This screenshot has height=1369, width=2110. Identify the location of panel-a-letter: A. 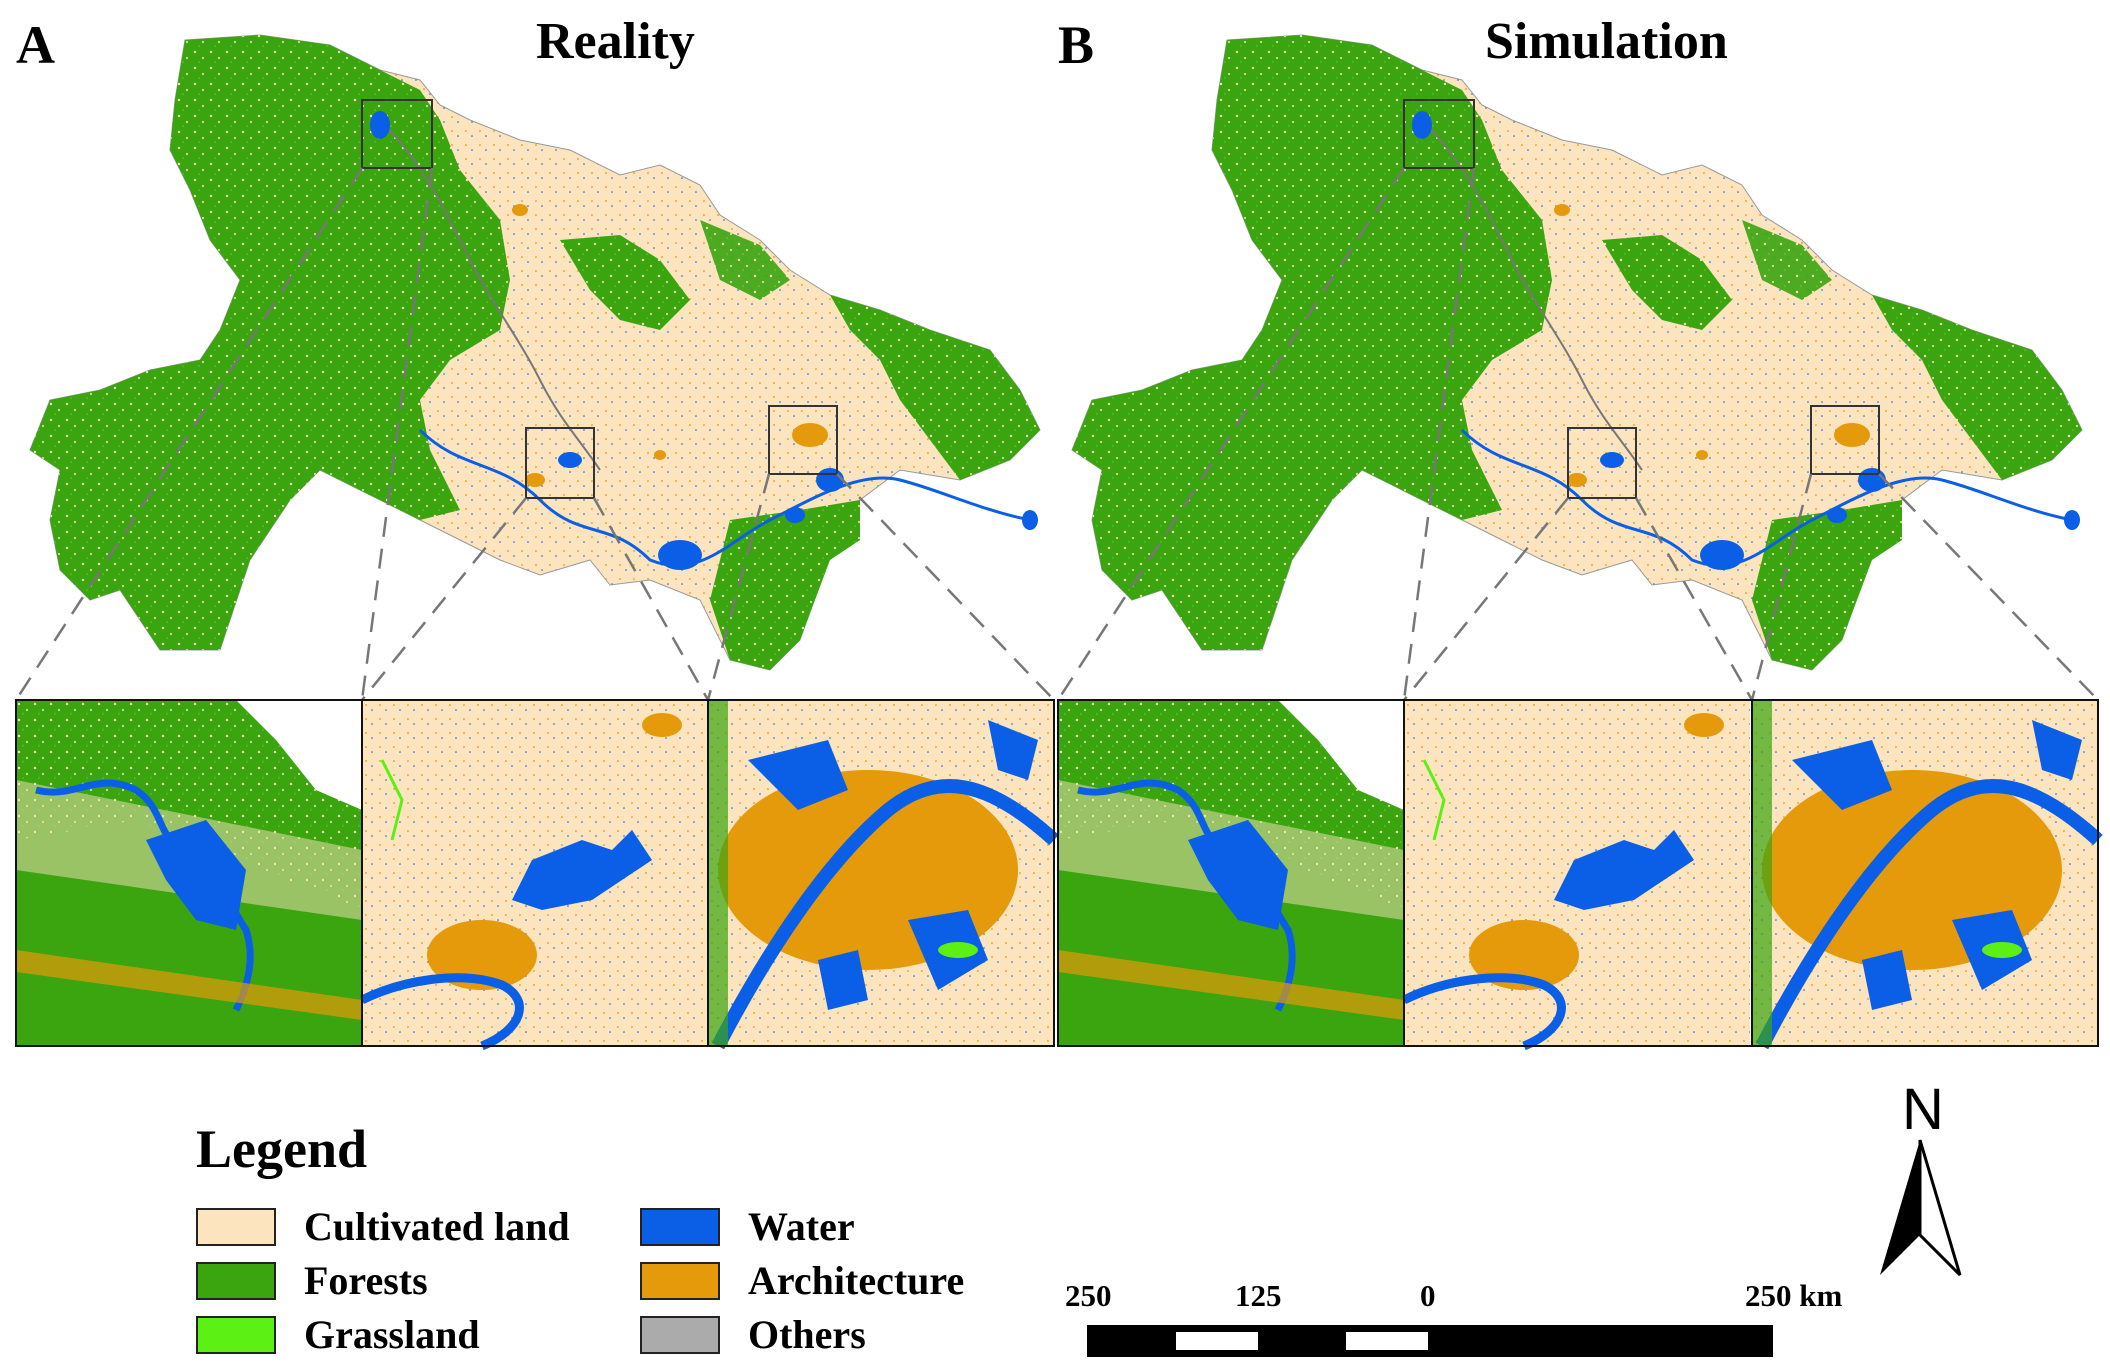
(35, 45).